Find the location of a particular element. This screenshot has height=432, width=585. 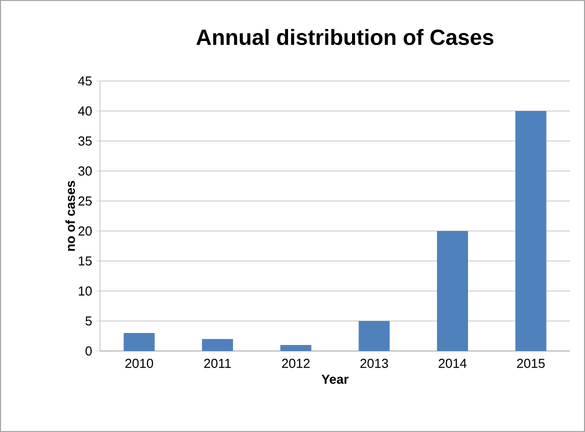

y-tick-label: 10 is located at coordinates (85, 291).